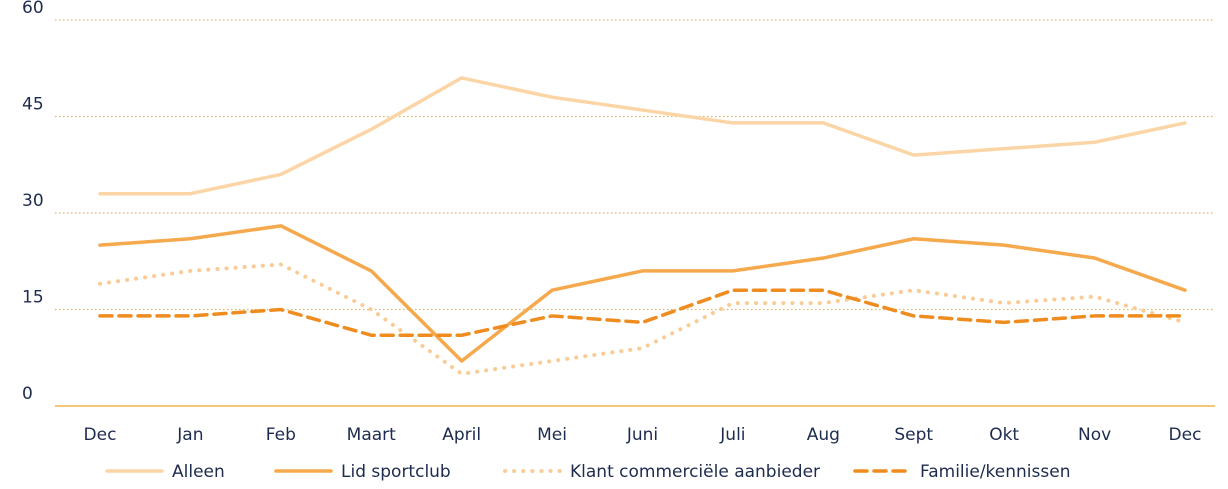  I want to click on y-tick-label: 45, so click(33, 105).